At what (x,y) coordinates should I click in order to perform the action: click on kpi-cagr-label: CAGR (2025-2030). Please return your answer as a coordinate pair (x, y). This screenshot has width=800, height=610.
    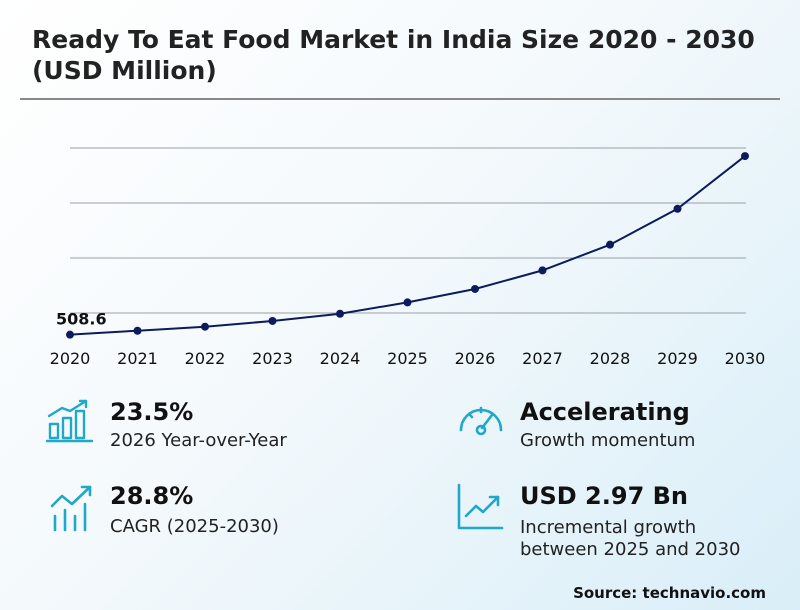
    Looking at the image, I should click on (194, 526).